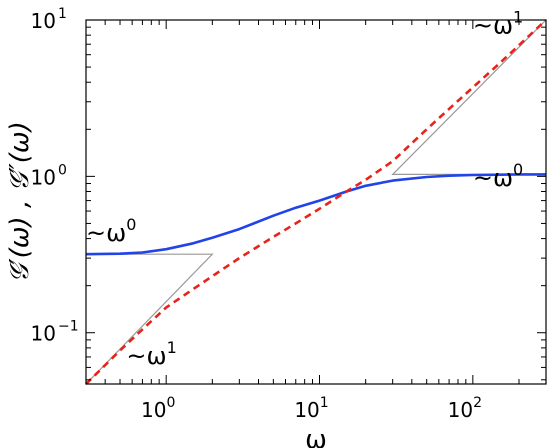 This screenshot has height=448, width=548. What do you see at coordinates (55, 332) in the screenshot?
I see `y-tick-label: 10 −1` at bounding box center [55, 332].